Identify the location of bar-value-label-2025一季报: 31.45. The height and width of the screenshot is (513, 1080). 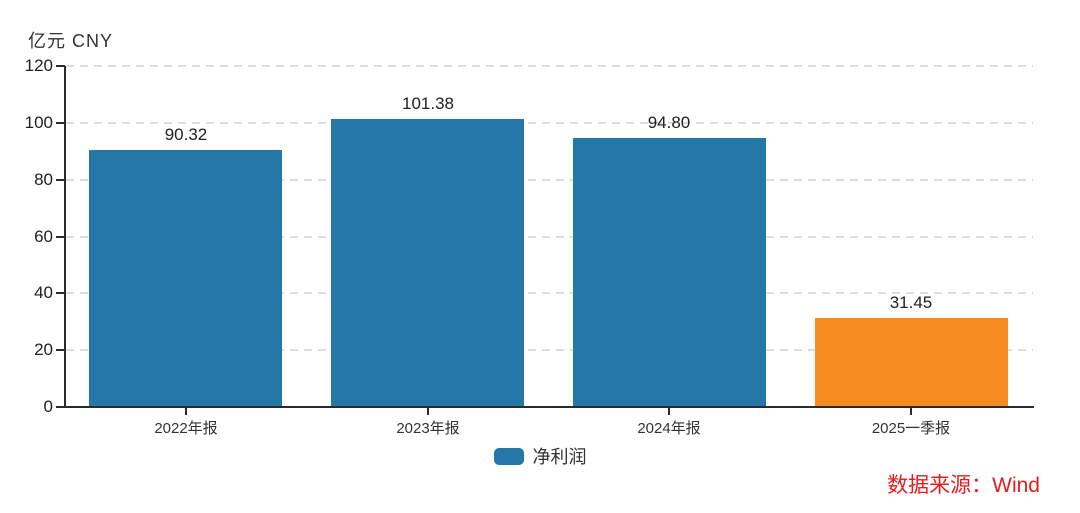
(911, 302).